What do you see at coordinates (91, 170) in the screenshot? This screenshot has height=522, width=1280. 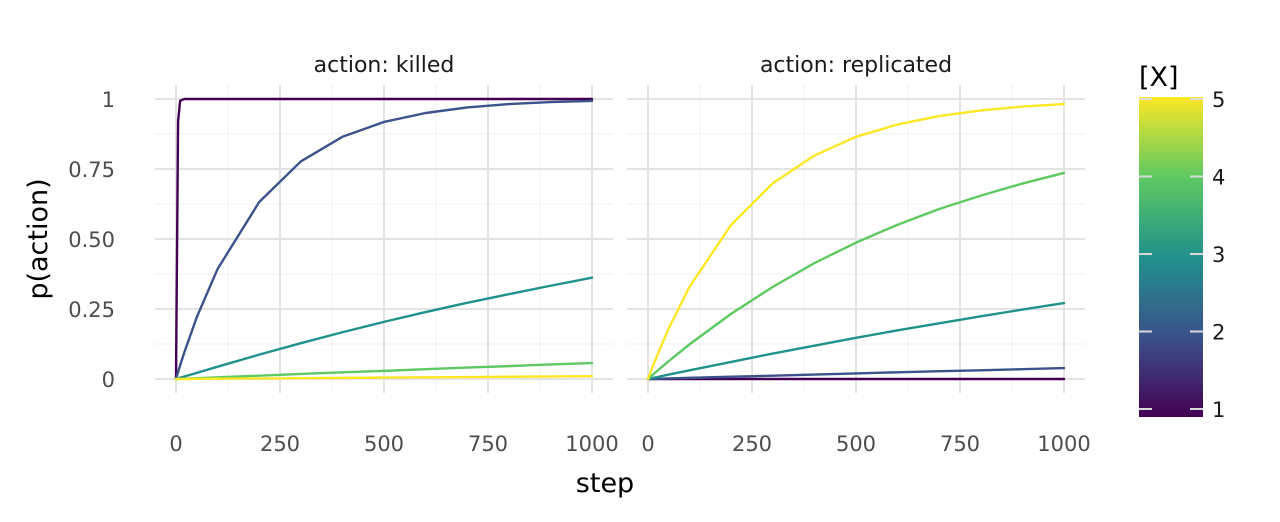 I see `y-tick-label: 0.75` at bounding box center [91, 170].